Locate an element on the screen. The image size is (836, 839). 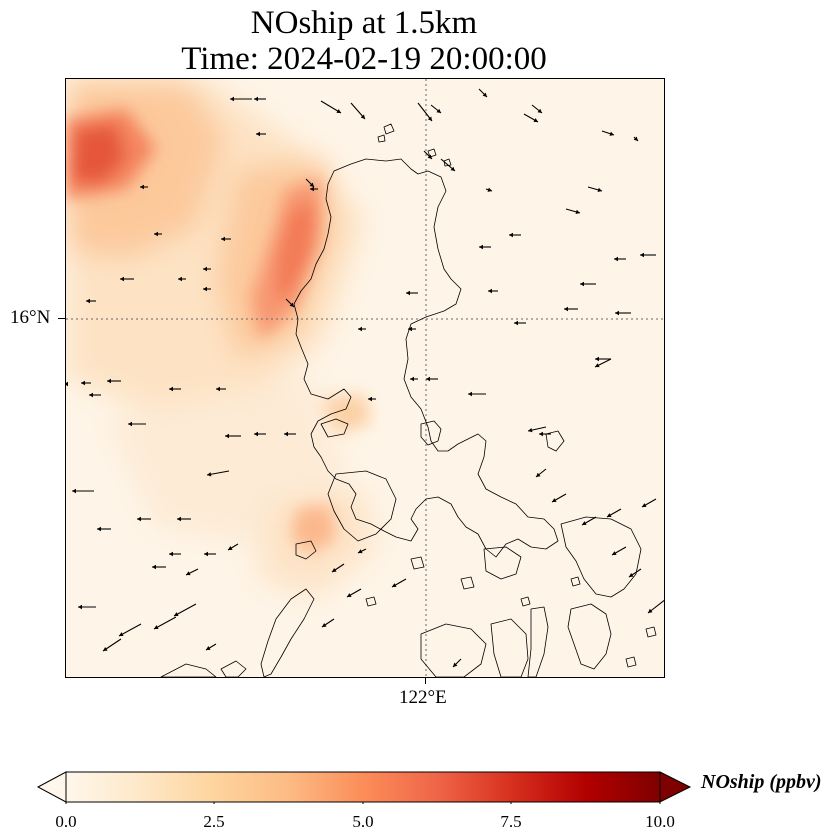
colorbar-label: NOship (ppbv) is located at coordinates (761, 782).